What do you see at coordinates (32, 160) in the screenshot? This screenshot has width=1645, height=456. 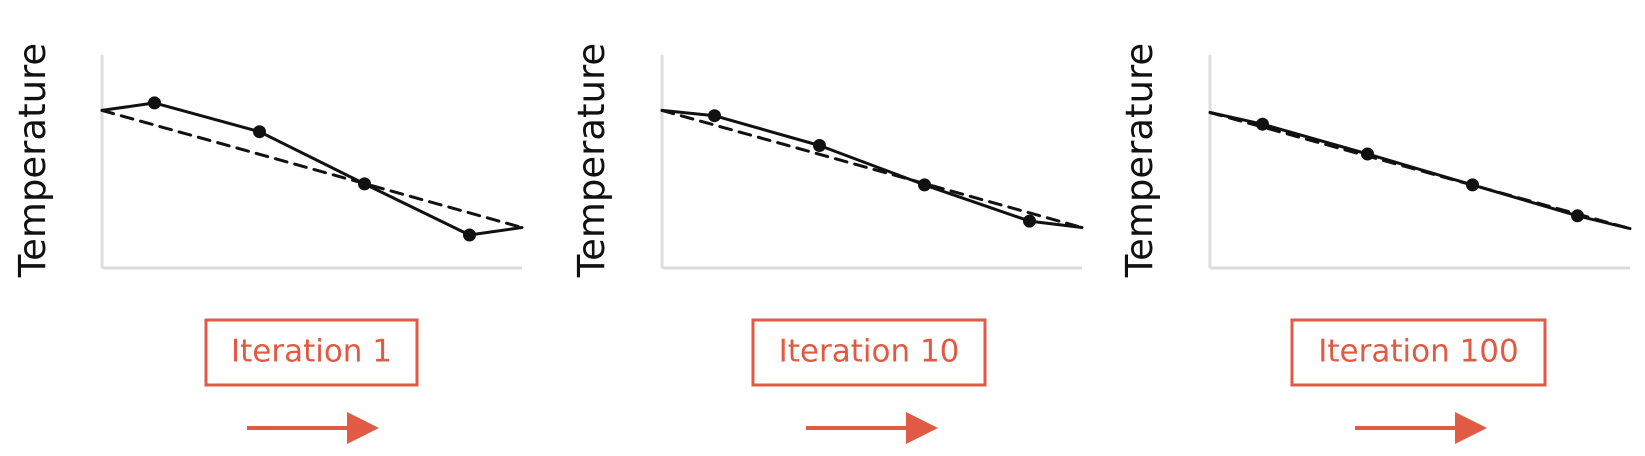 I see `y-axis-label-1: Temperature` at bounding box center [32, 160].